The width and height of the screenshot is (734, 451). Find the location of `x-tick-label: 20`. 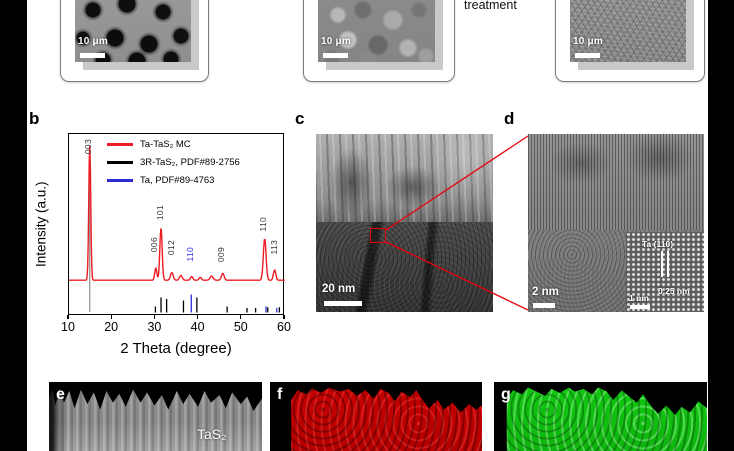

x-tick-label: 20 is located at coordinates (111, 327).